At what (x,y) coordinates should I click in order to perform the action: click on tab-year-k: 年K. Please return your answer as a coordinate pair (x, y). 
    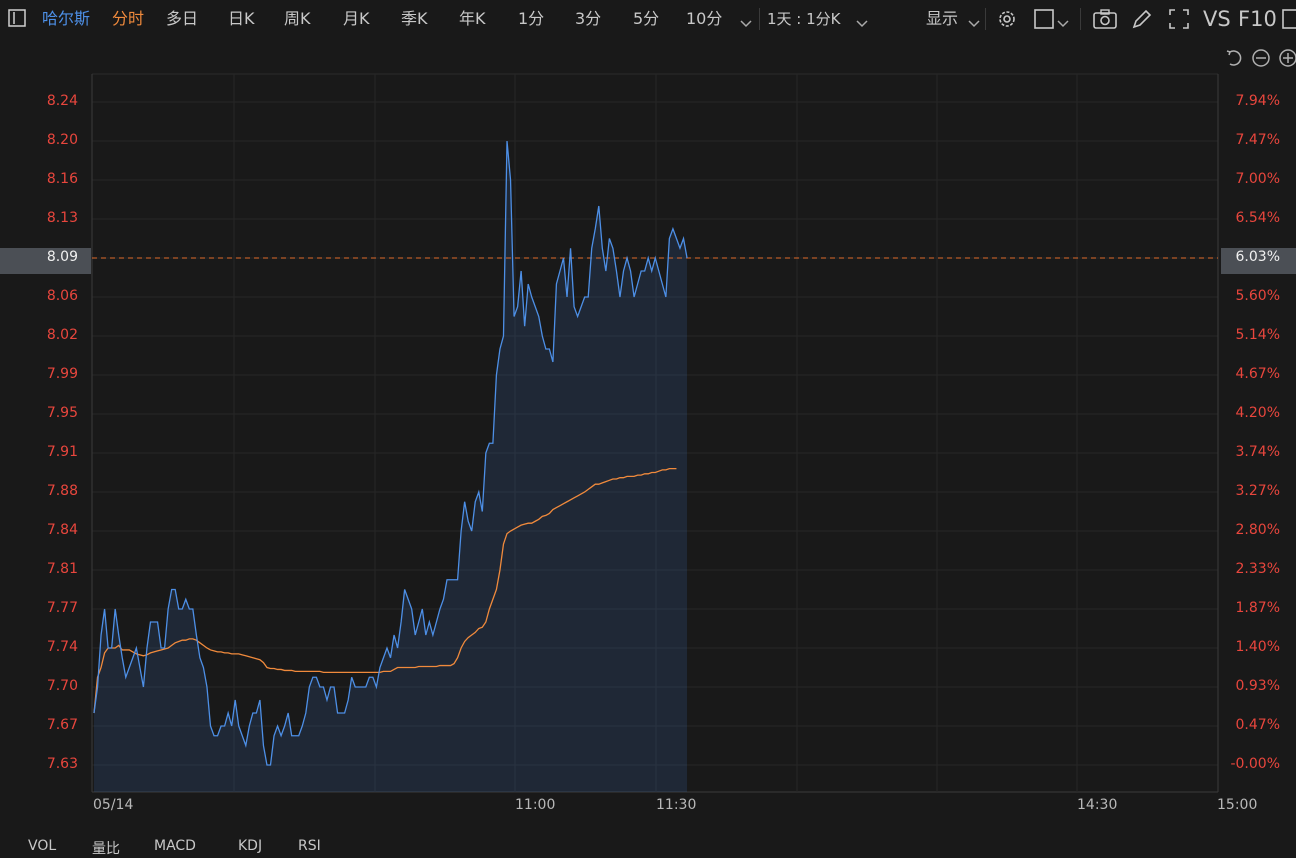
    Looking at the image, I should click on (472, 18).